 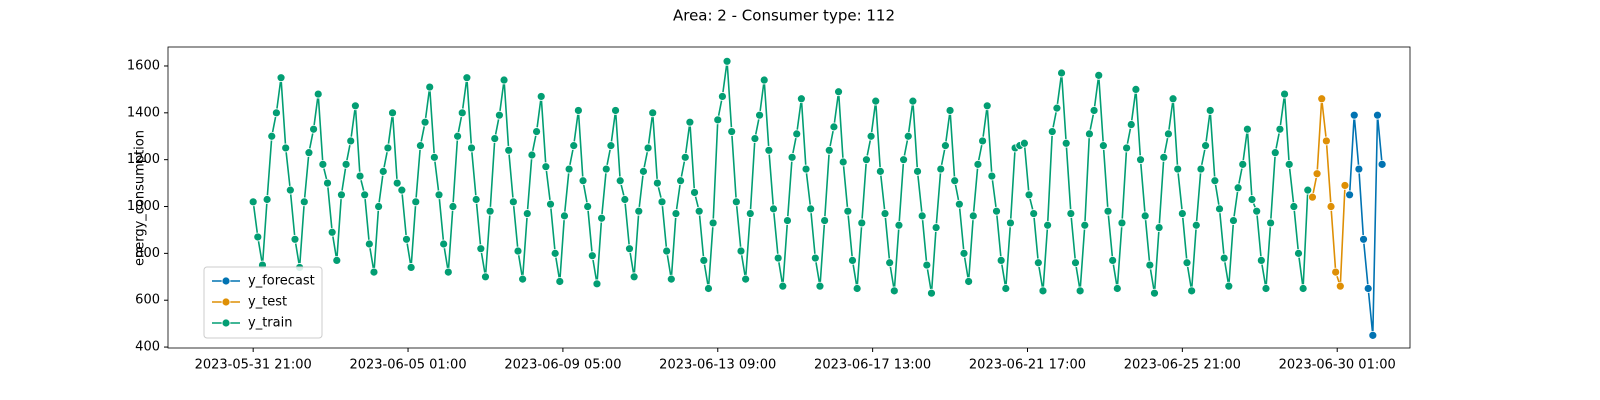 I want to click on series-line, so click(x=1365, y=225).